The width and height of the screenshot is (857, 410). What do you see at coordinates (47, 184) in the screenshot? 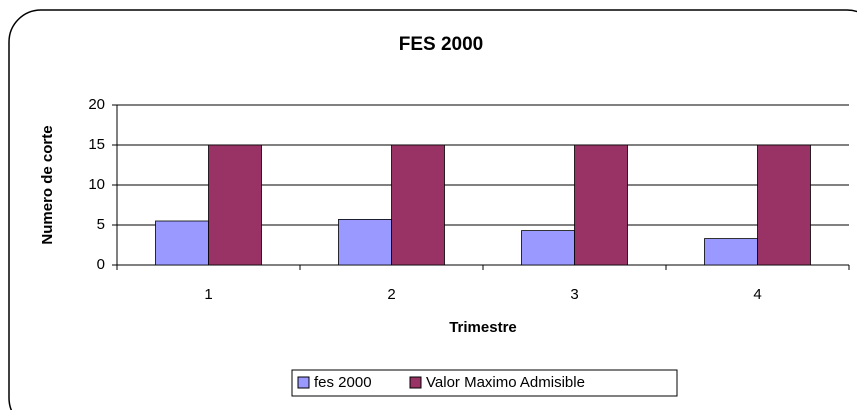
I see `y-axis-title: Numero de corte` at bounding box center [47, 184].